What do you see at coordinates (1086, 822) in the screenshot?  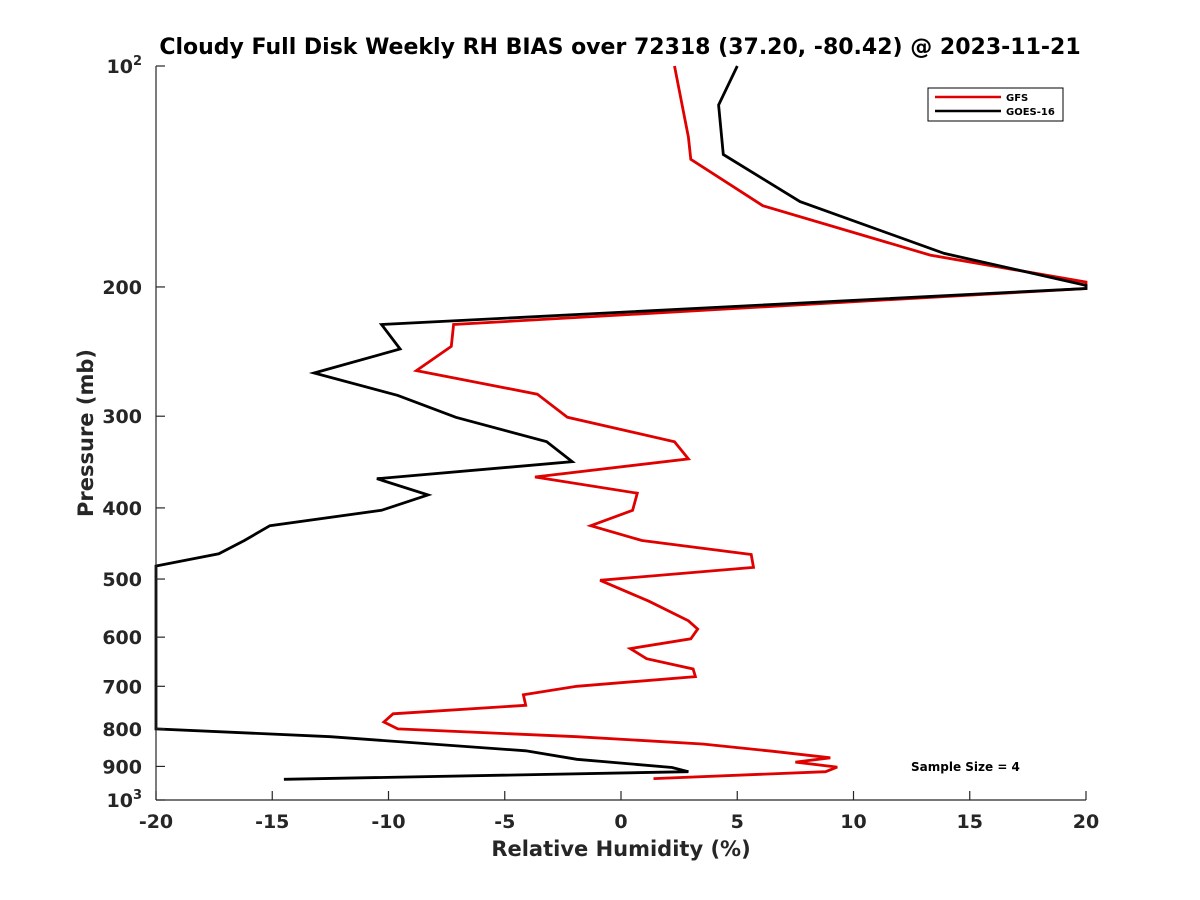 I see `x-tick-label: 20` at bounding box center [1086, 822].